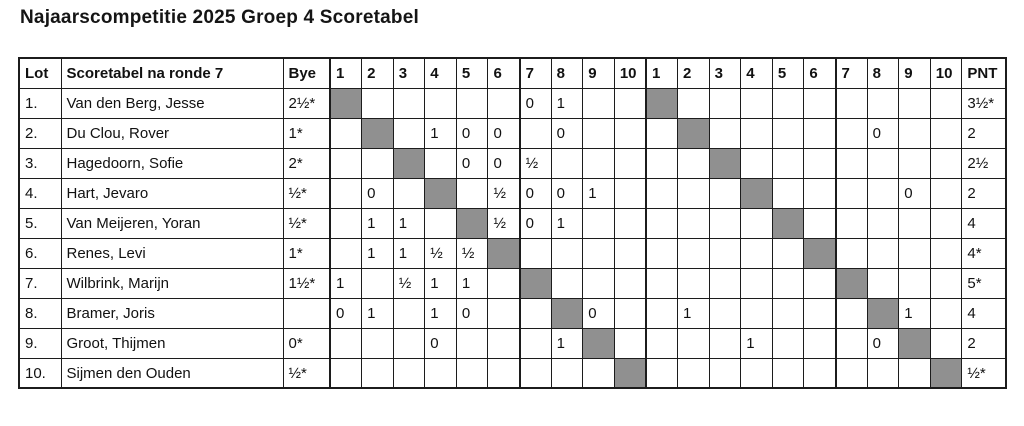 This screenshot has width=1024, height=426. Describe the element at coordinates (306, 343) in the screenshot. I see `bye-cell: 0*` at that location.